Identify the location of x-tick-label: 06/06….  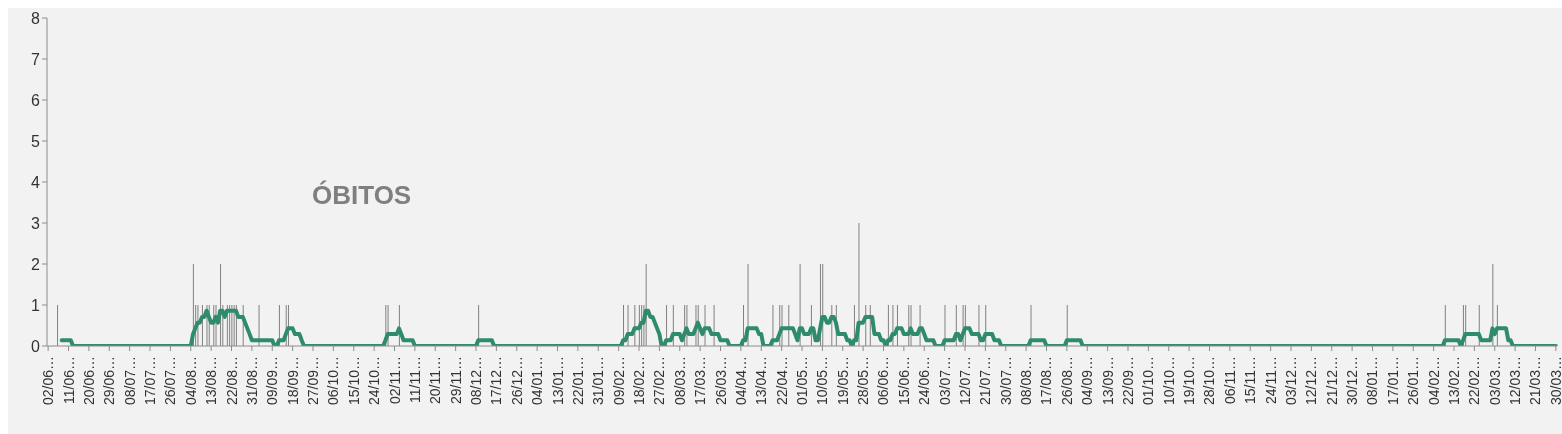
(883, 381).